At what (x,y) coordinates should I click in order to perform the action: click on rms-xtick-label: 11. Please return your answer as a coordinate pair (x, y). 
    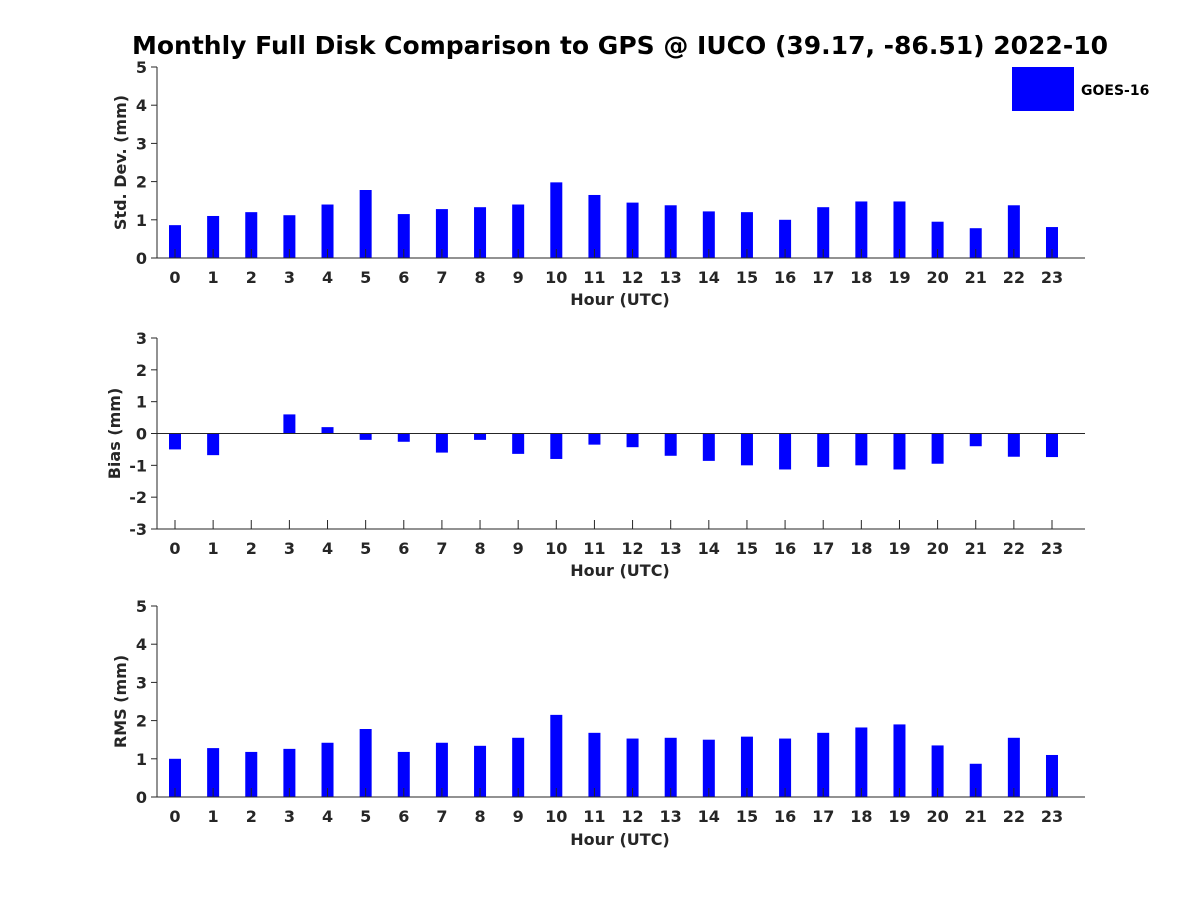
    Looking at the image, I should click on (594, 816).